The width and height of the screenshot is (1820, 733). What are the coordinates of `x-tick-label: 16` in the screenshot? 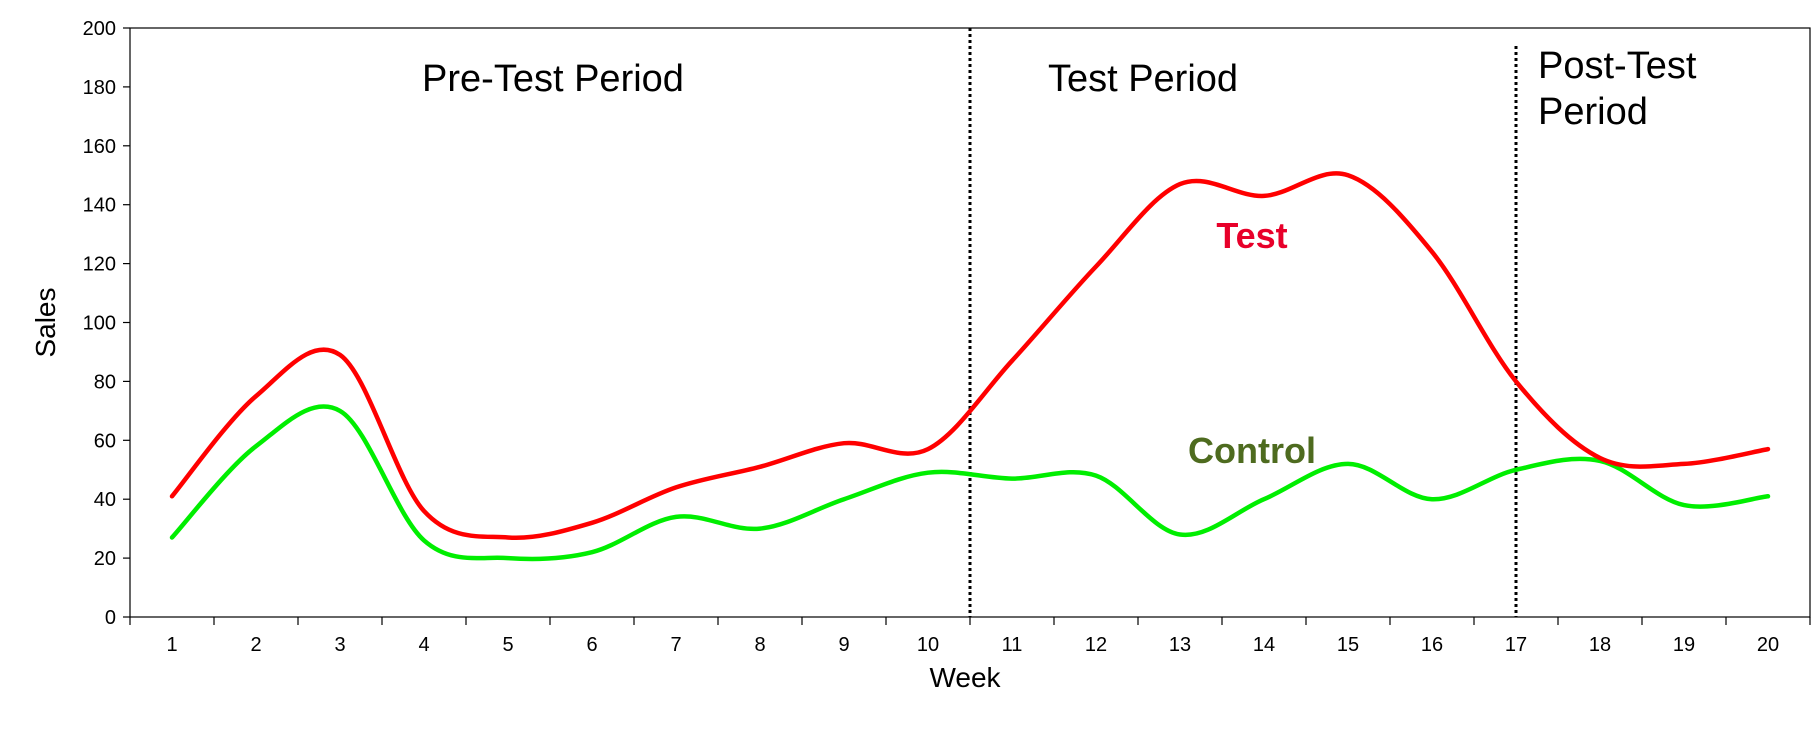 It's located at (1432, 645).